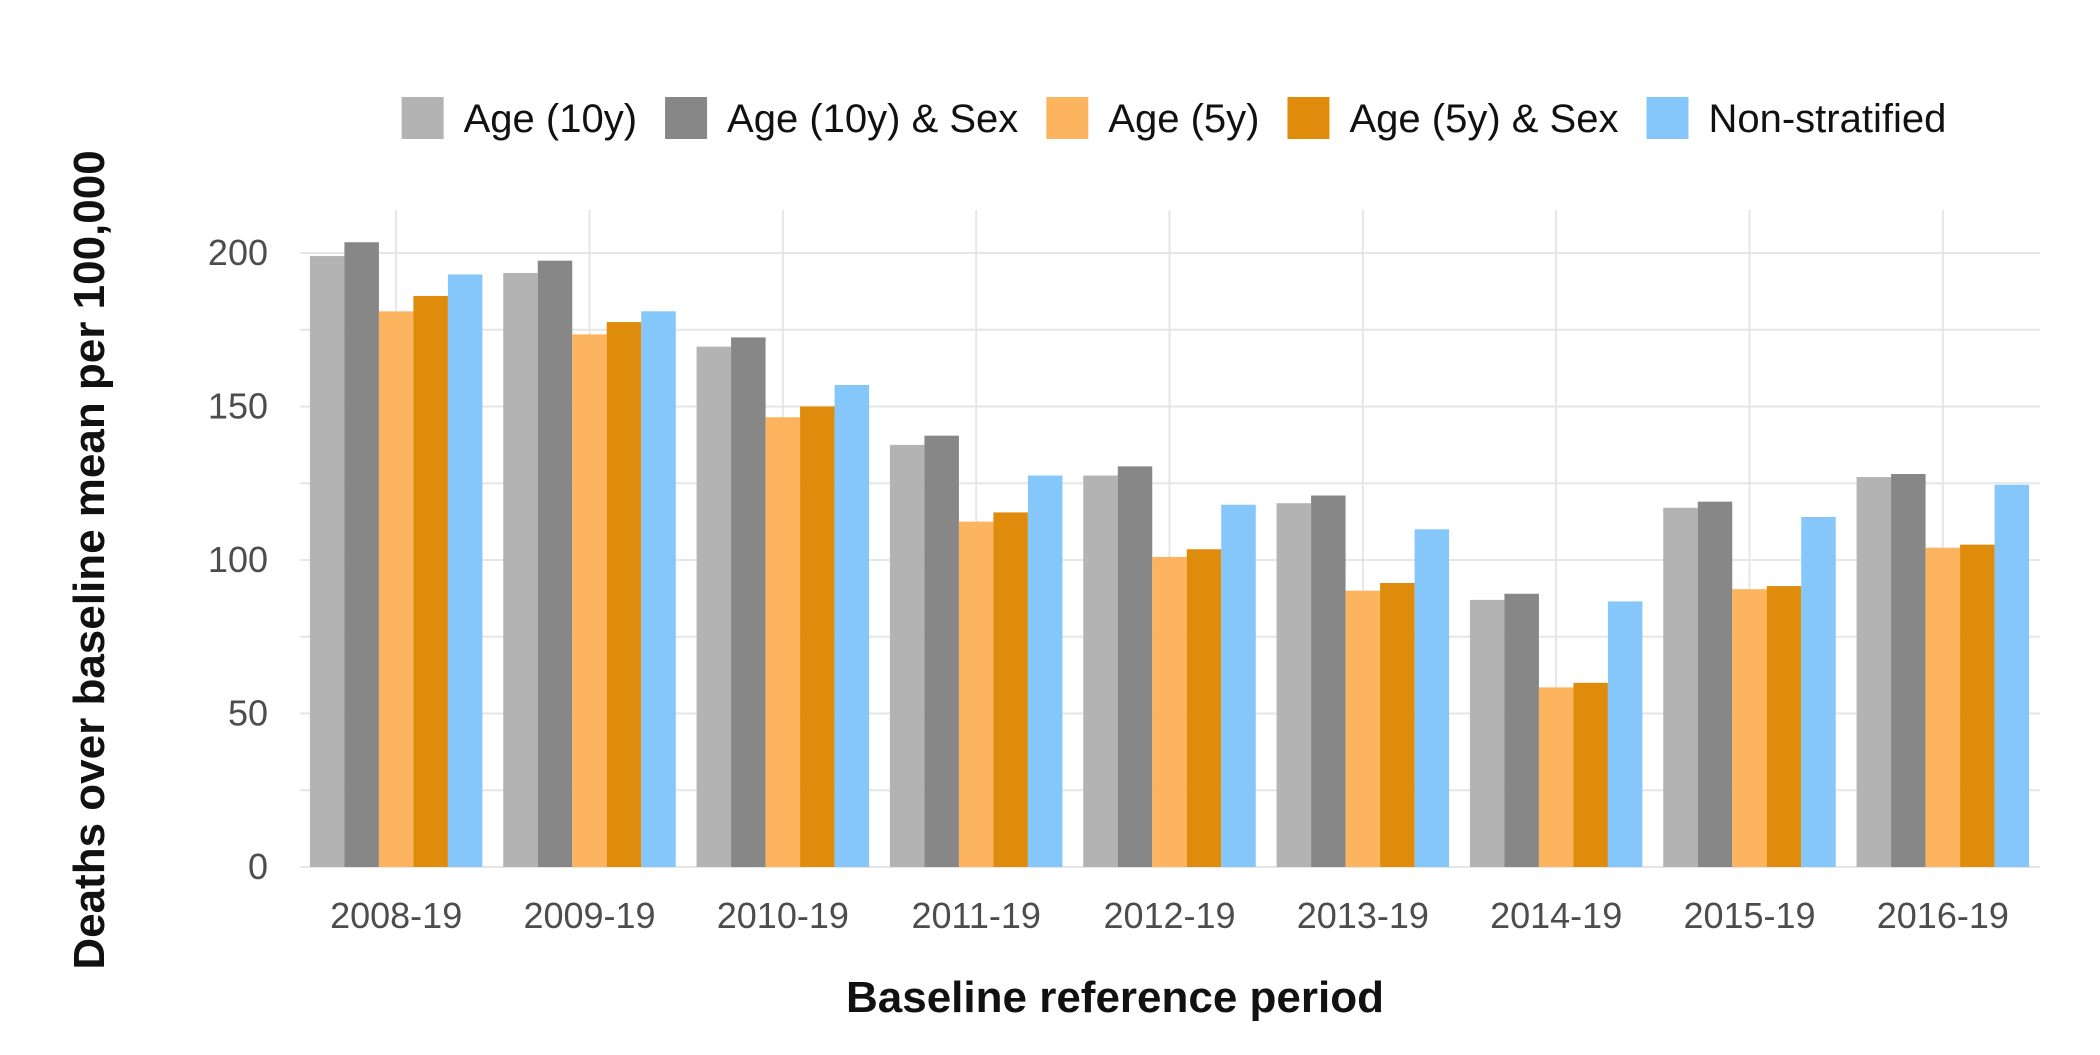  Describe the element at coordinates (872, 119) in the screenshot. I see `legend-label: Age (10y) & Sex` at that location.